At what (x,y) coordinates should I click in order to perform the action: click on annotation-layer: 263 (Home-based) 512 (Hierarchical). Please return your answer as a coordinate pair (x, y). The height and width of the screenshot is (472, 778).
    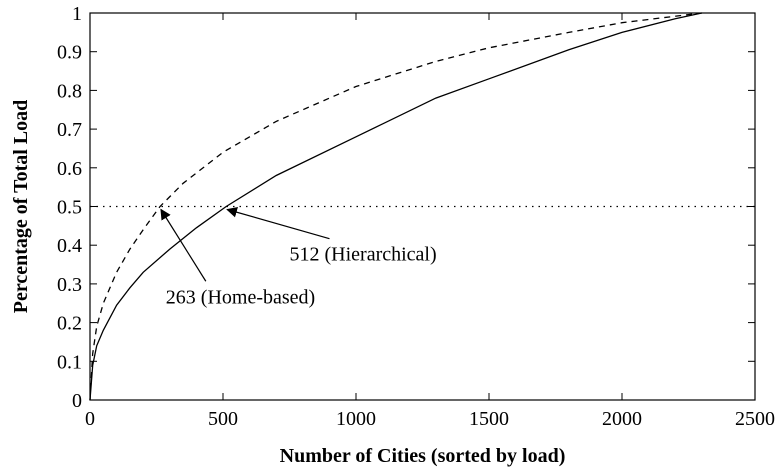
    Looking at the image, I should click on (298, 257).